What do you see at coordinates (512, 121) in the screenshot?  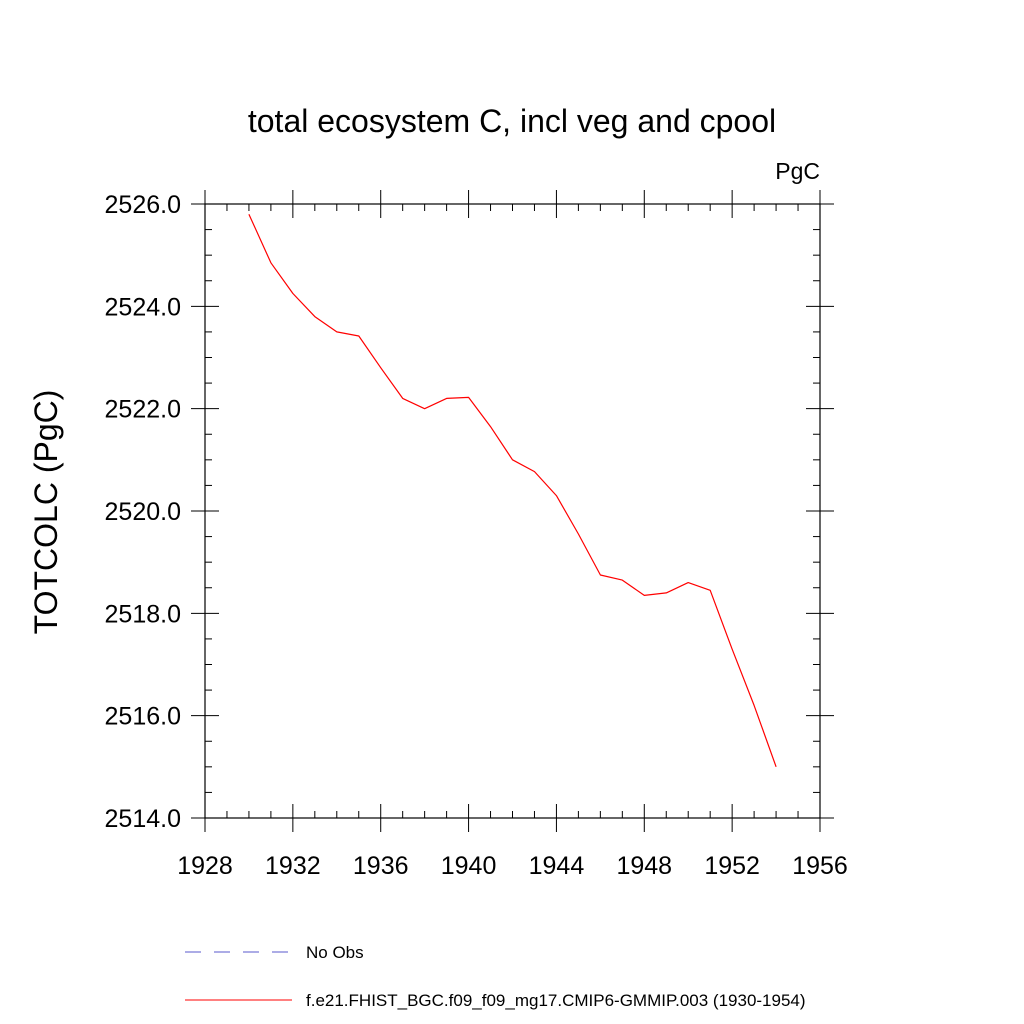 I see `chart-title: total ecosystem C, incl veg and cpool` at bounding box center [512, 121].